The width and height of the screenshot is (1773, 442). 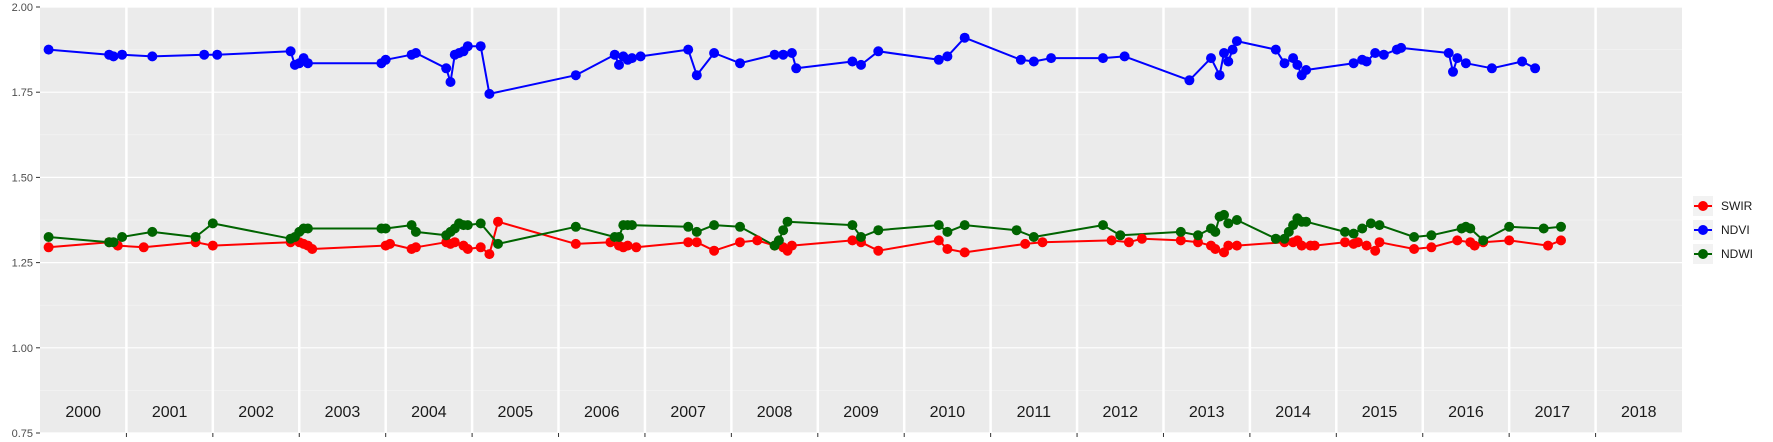 I want to click on year-label: 2015, so click(x=1380, y=412).